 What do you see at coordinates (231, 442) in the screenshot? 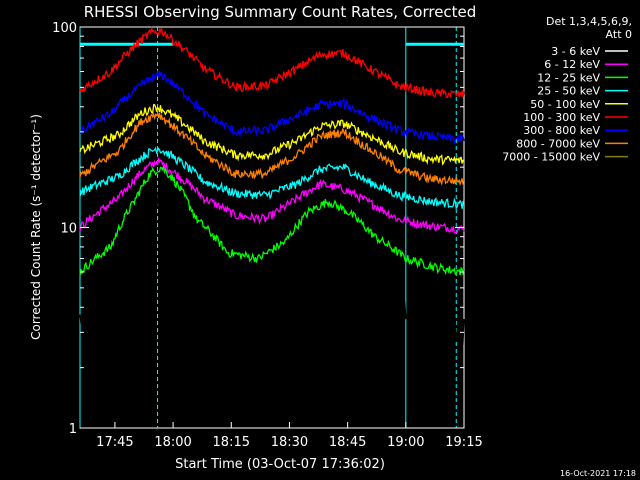
I see `x-tick-label: 18:15` at bounding box center [231, 442].